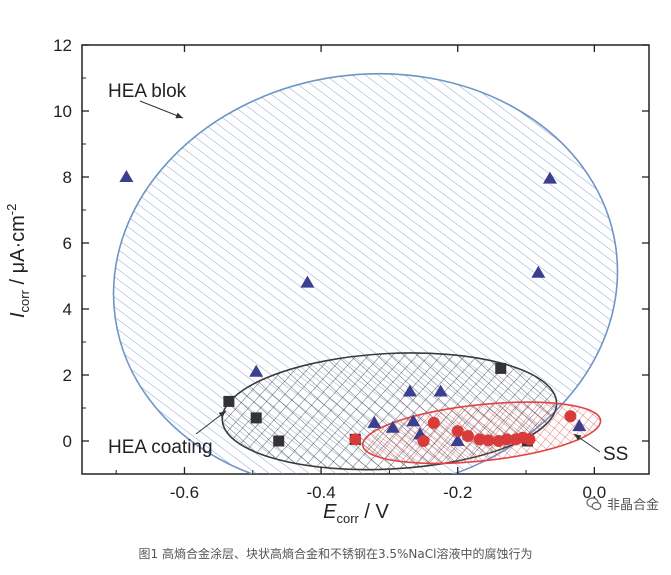  I want to click on figure-caption: 图1 高熵合金涂层、块状高熵合金和不锈钢在3.5%NaCl溶液中的腐蚀行为, so click(335, 554).